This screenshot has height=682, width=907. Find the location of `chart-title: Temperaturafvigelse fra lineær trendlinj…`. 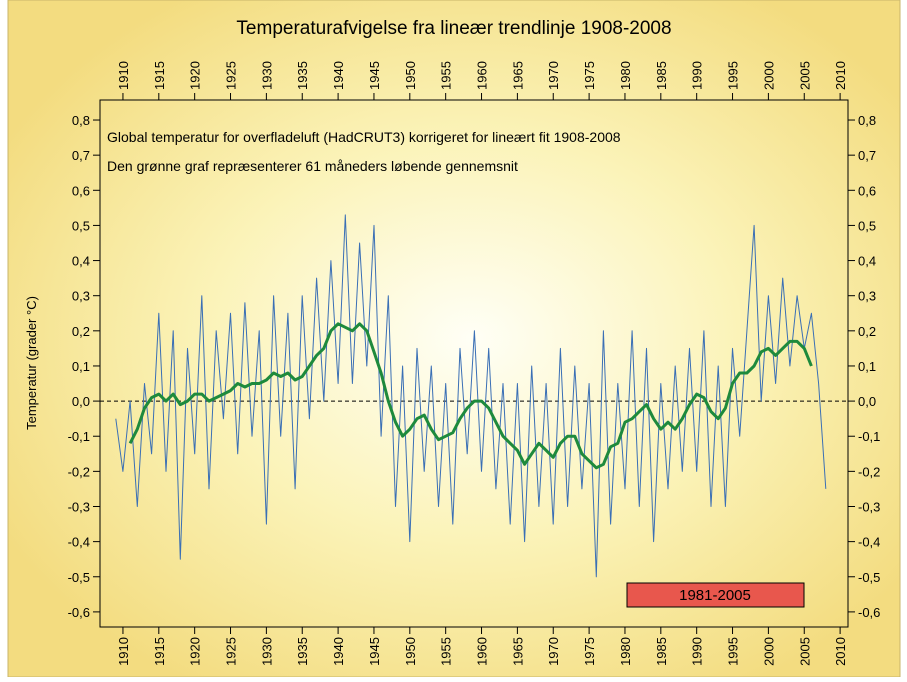

chart-title: Temperaturafvigelse fra lineær trendlinj… is located at coordinates (453, 28).